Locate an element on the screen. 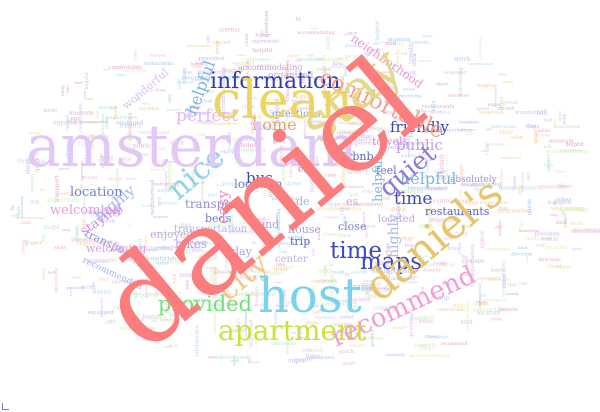 This screenshot has height=412, width=600. cloud-word: highly is located at coordinates (394, 236).